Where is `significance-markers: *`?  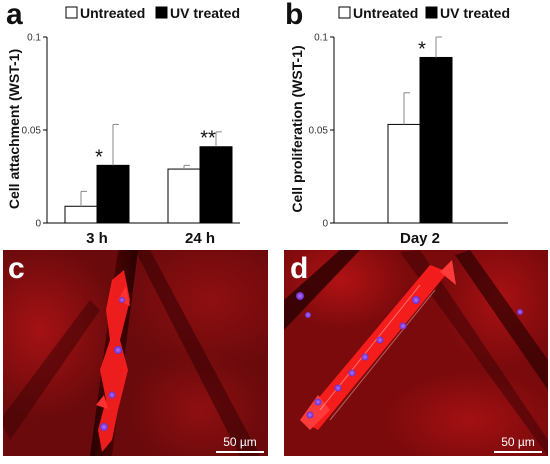
significance-markers: * is located at coordinates (422, 49).